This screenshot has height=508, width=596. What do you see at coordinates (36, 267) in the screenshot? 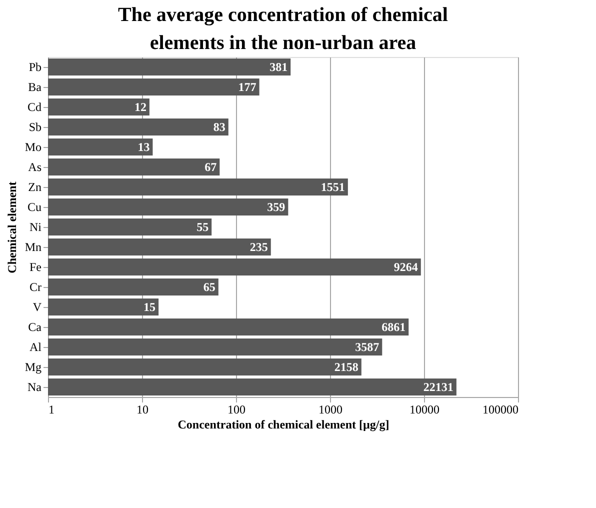
I see `y-tick-label: Fe` at bounding box center [36, 267].